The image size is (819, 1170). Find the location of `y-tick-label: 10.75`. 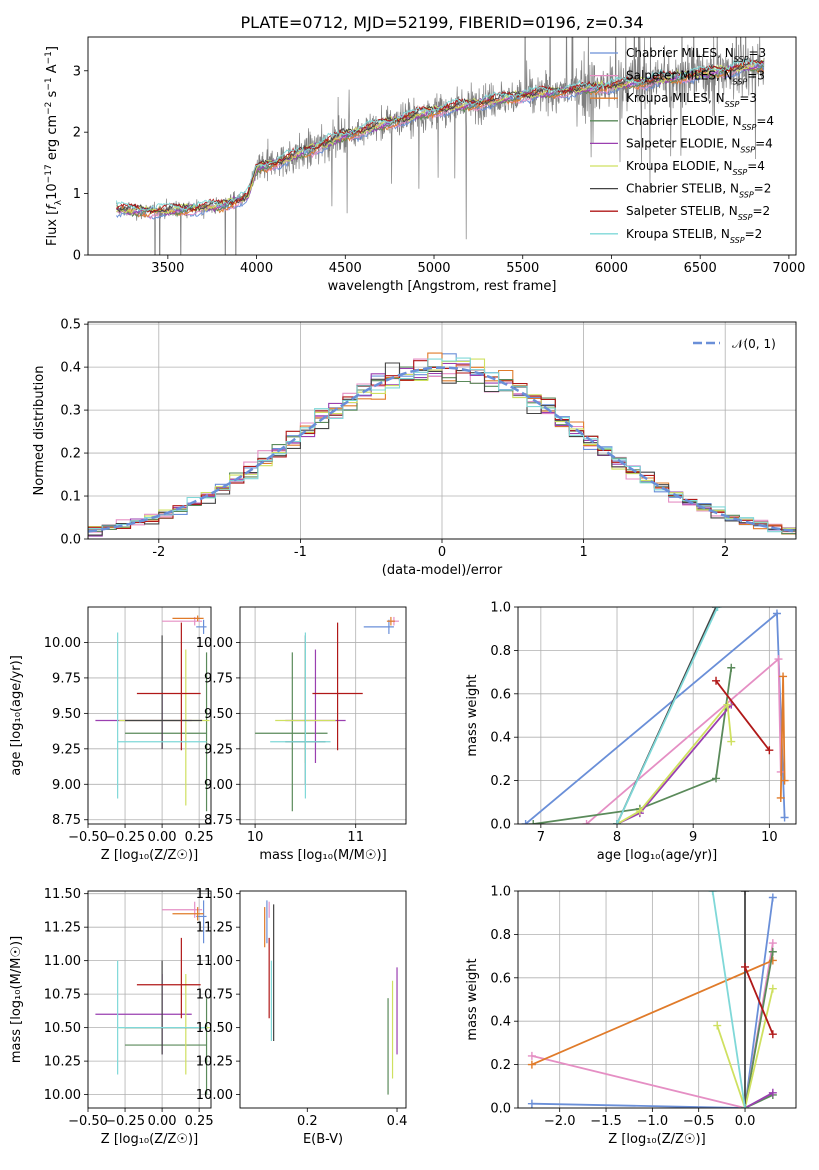

y-tick-label: 10.75 is located at coordinates (62, 995).